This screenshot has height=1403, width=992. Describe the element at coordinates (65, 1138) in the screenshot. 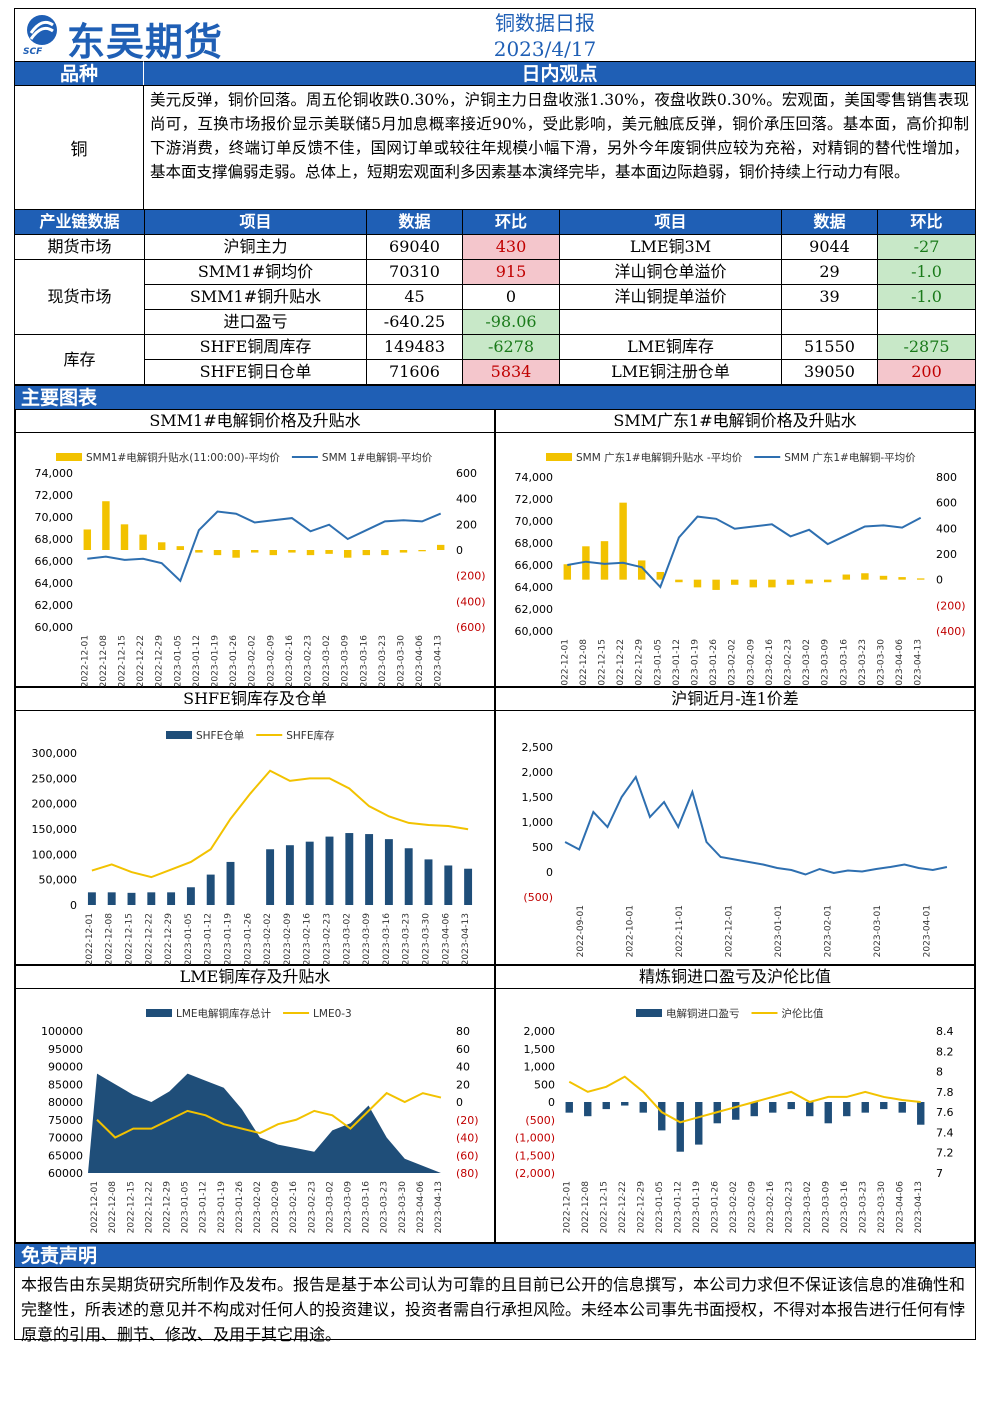

I see `y-tick-label: 70000` at that location.